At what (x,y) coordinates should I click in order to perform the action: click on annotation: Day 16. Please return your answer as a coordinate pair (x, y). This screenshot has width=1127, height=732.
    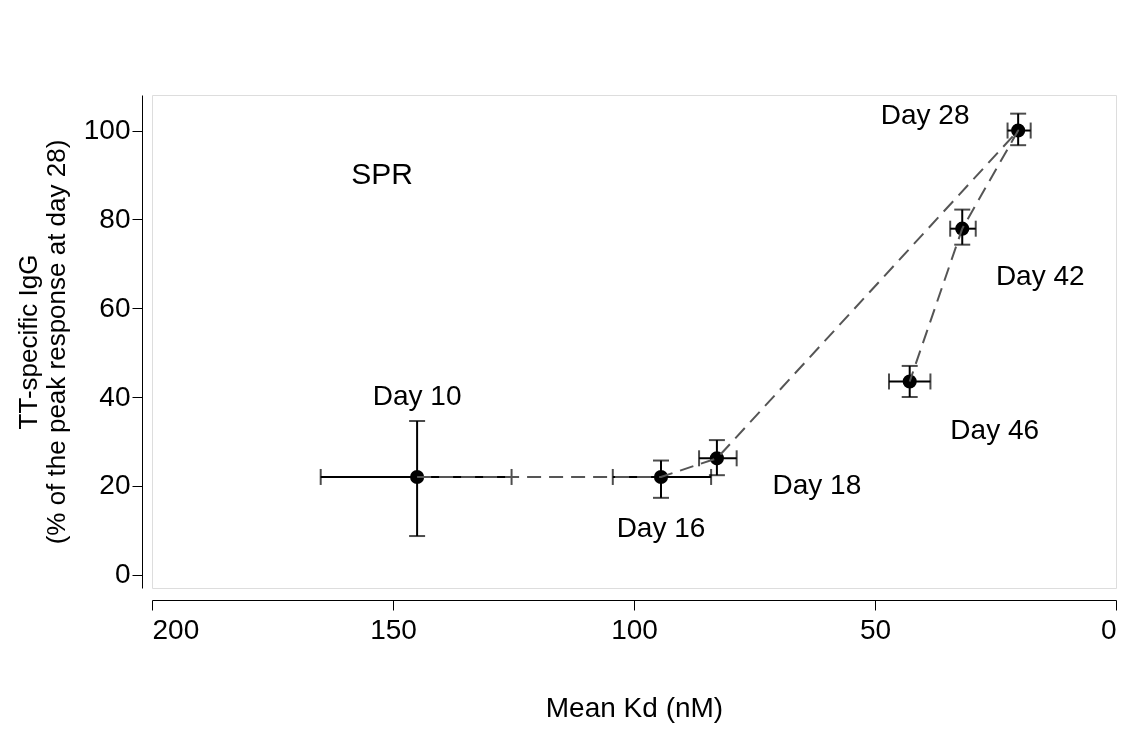
    Looking at the image, I should click on (661, 527).